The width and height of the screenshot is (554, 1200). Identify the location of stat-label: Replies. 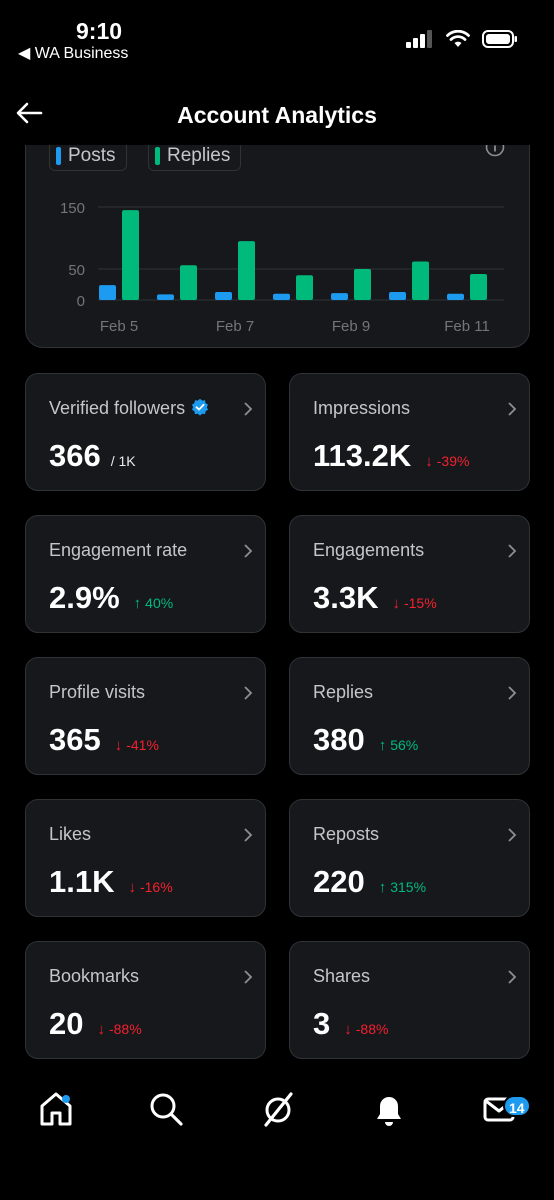
(343, 692).